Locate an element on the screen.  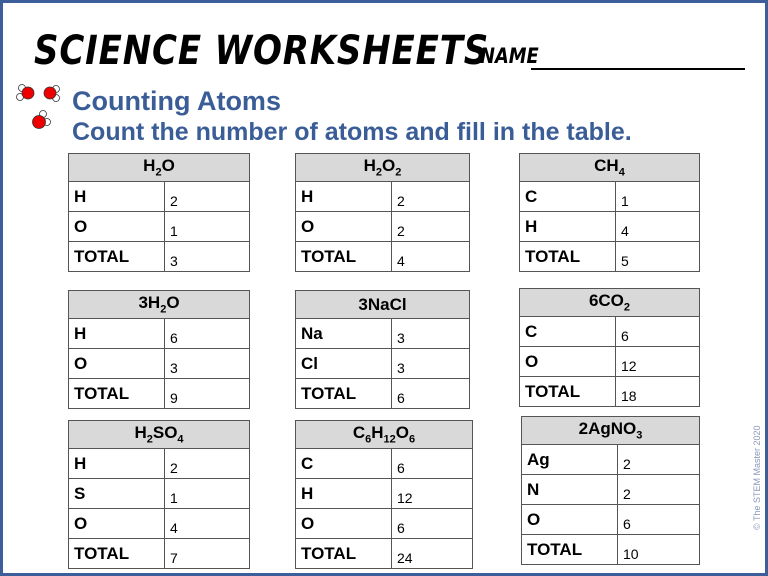
atom-count-table: CH4 C 1 H 4 TOTAL 5 is located at coordinates (609, 212).